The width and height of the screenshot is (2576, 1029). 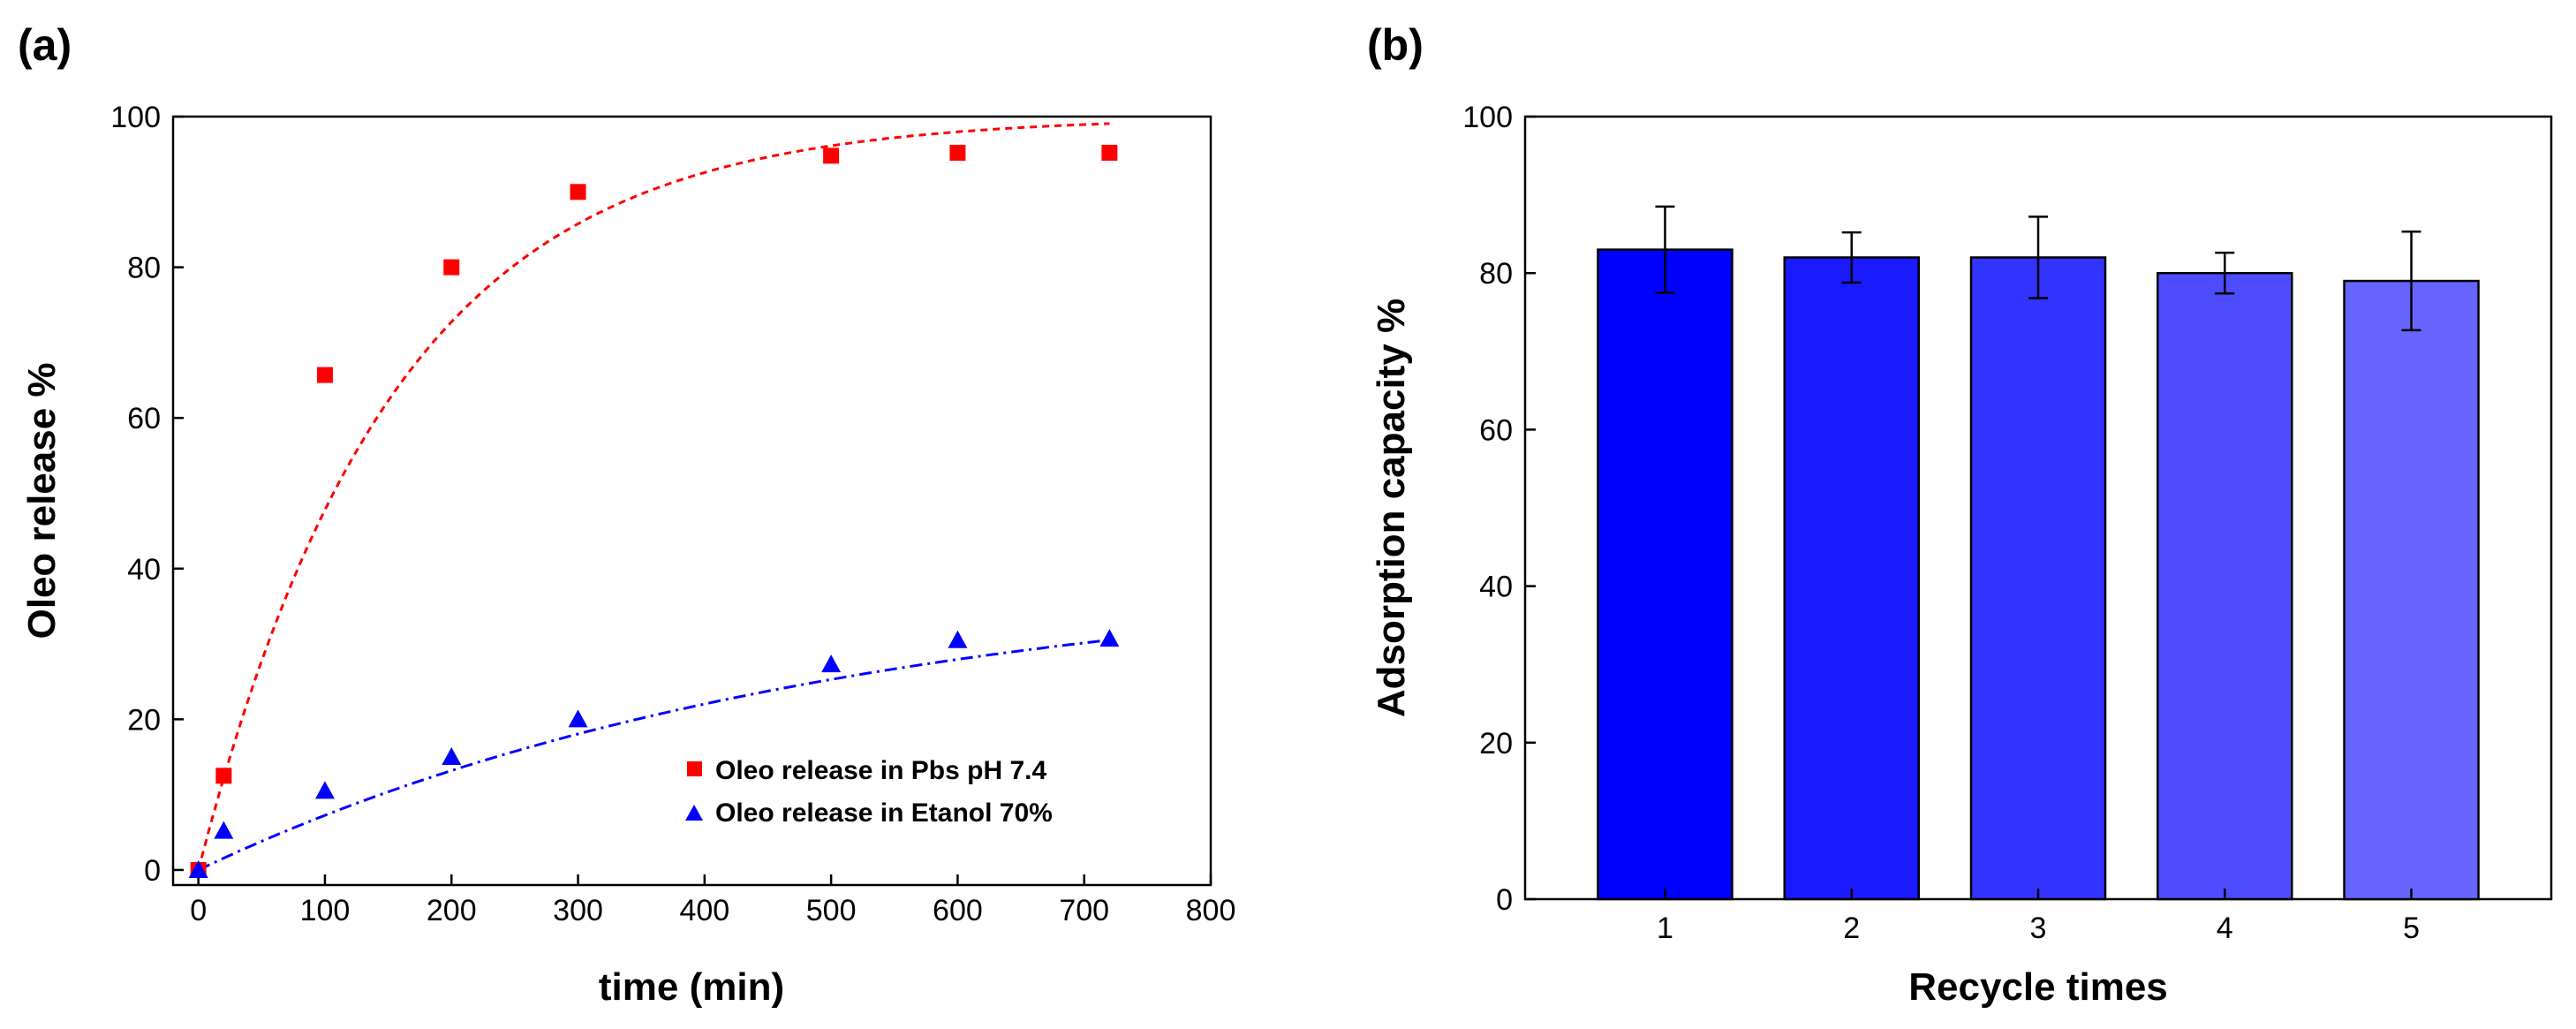 What do you see at coordinates (2038, 987) in the screenshot?
I see `plot-b-x-label: Recycle times` at bounding box center [2038, 987].